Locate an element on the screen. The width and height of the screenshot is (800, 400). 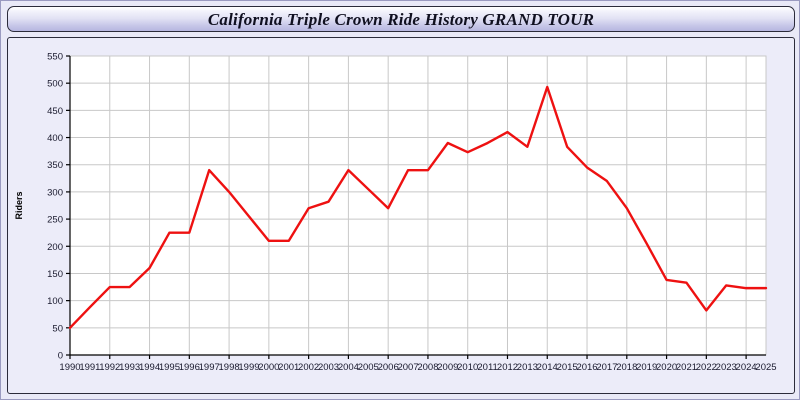
svg-text: 500 is located at coordinates (55, 84).